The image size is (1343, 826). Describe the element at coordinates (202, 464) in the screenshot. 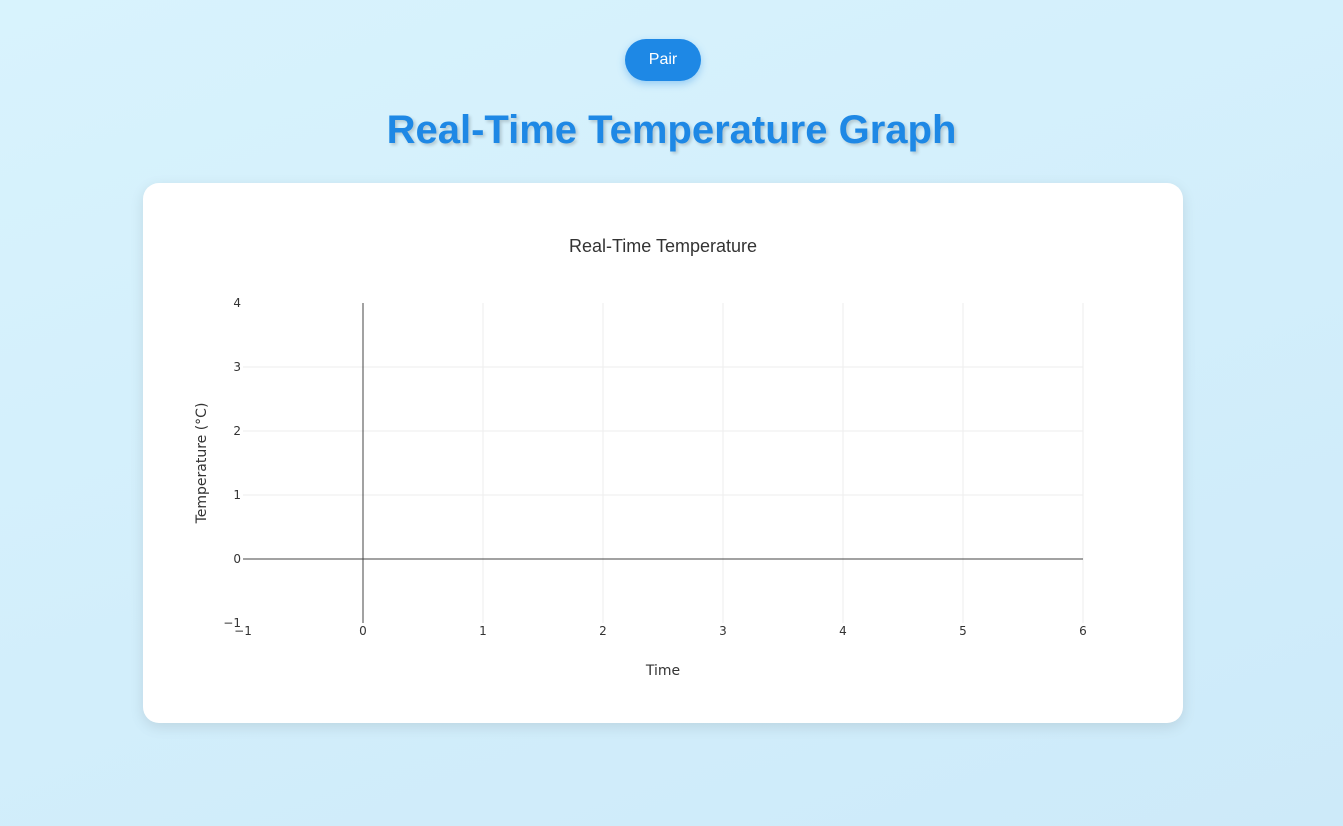

I see `y-axis-label: Temperature (°C)` at that location.